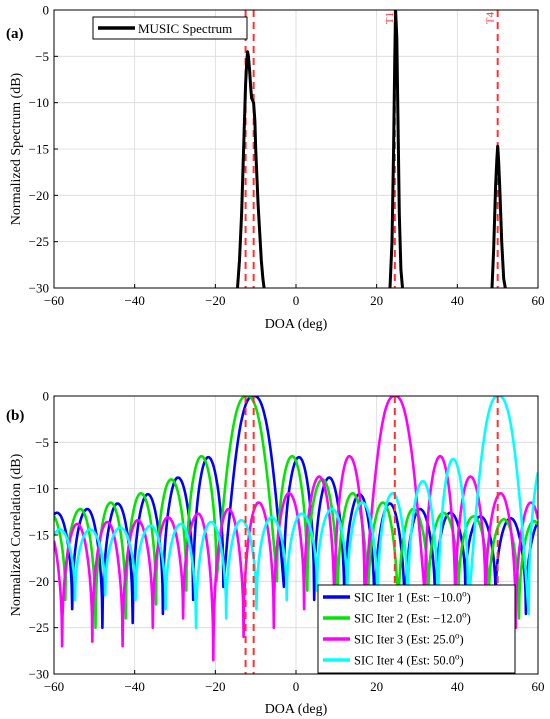 The image size is (550, 719). Describe the element at coordinates (296, 709) in the screenshot. I see `panel-b-xlabel: DOA (deg)` at that location.